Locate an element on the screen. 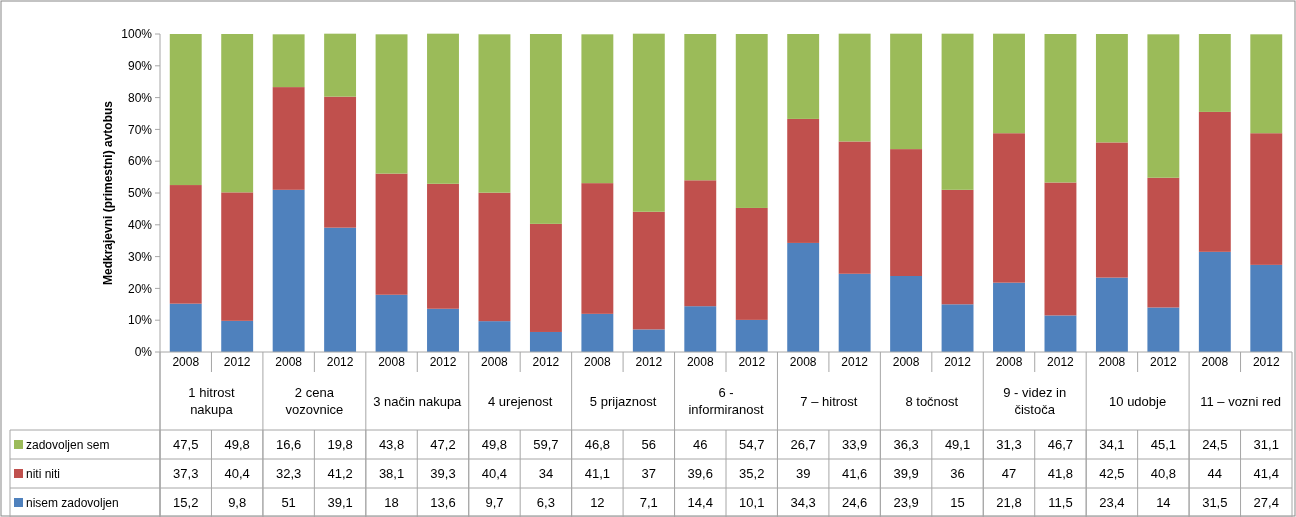 This screenshot has height=517, width=1296. data-label: 6,3 is located at coordinates (545, 503).